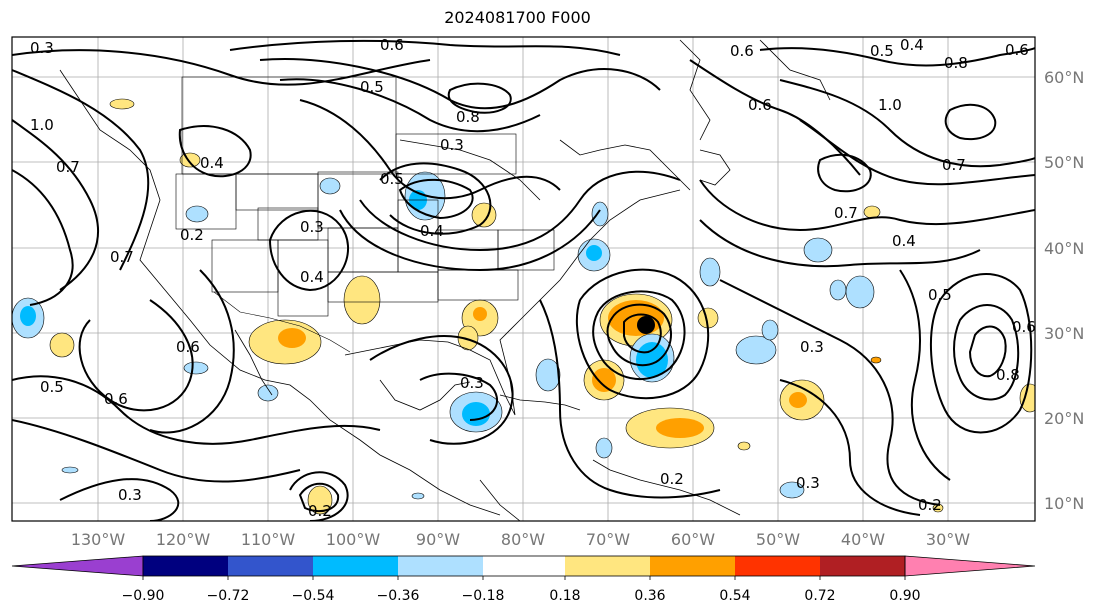  Describe the element at coordinates (77, 566) in the screenshot. I see `colorbar-extend-low` at that location.